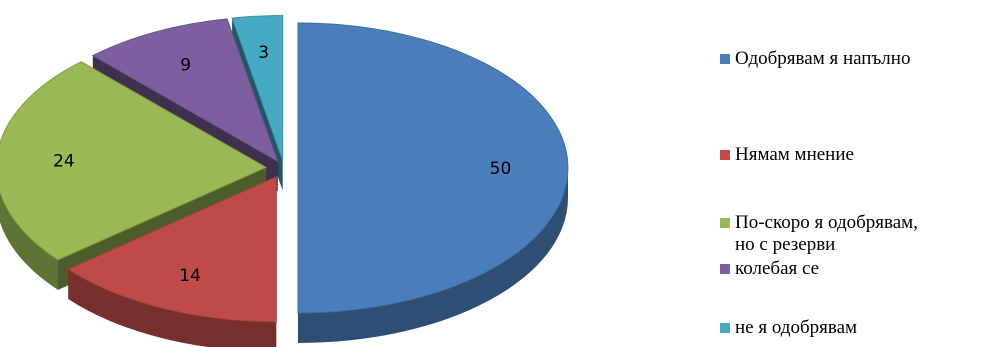  What do you see at coordinates (172, 308) in the screenshot?
I see `slice-wall-no-opinion` at bounding box center [172, 308].